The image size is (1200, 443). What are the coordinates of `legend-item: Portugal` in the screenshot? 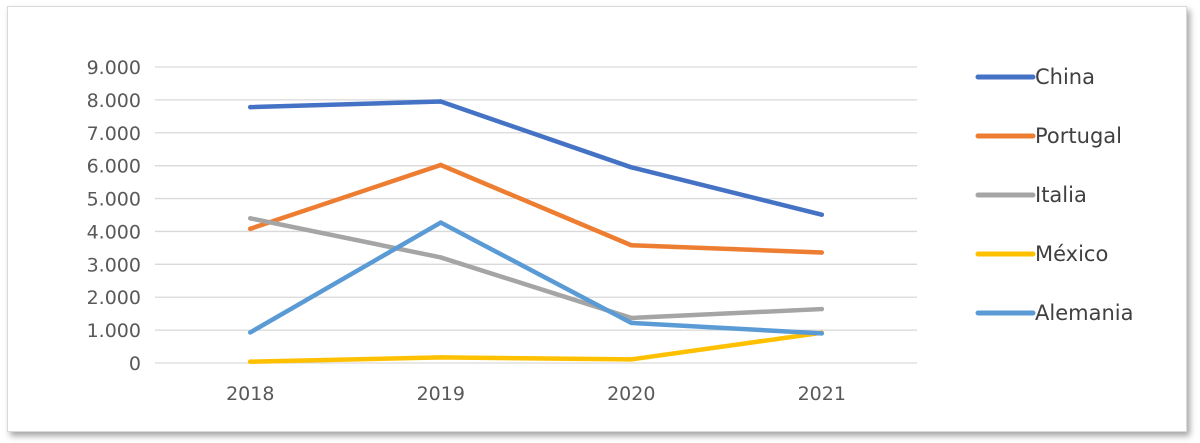 It's located at (1048, 136).